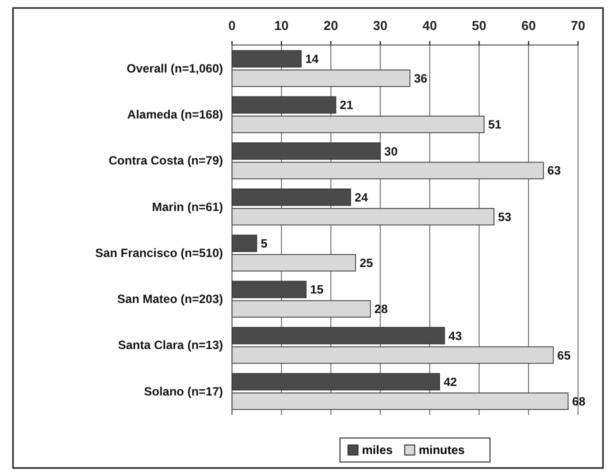 This screenshot has width=615, height=476. What do you see at coordinates (361, 197) in the screenshot?
I see `data-label: 24` at bounding box center [361, 197].